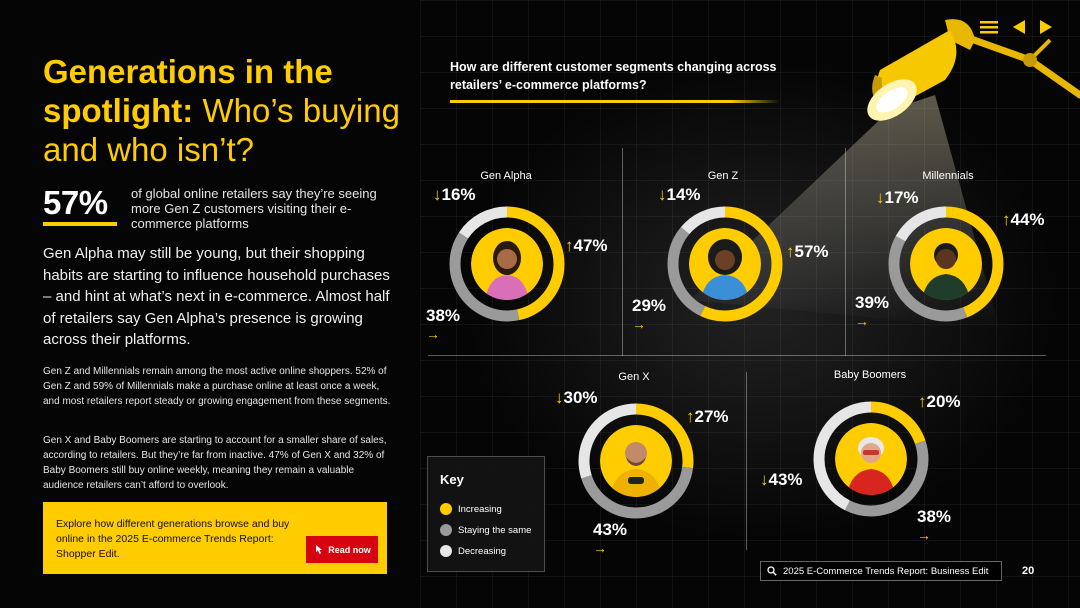 This screenshot has width=1080, height=608. What do you see at coordinates (610, 538) in the screenshot?
I see `gen-x-same-value: 43% →` at bounding box center [610, 538].